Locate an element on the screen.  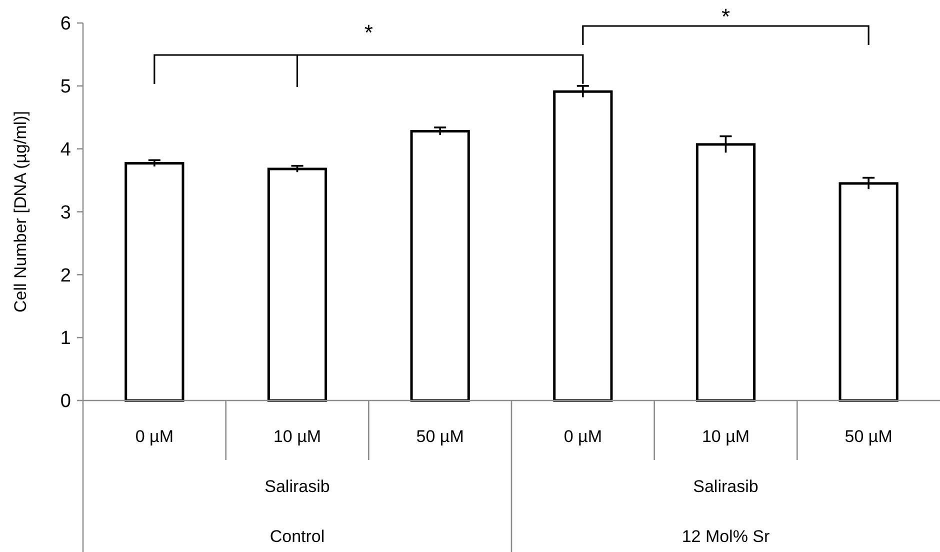
y-axis-title: Cell Number [DNA (µg/ml)] is located at coordinates (20, 211).